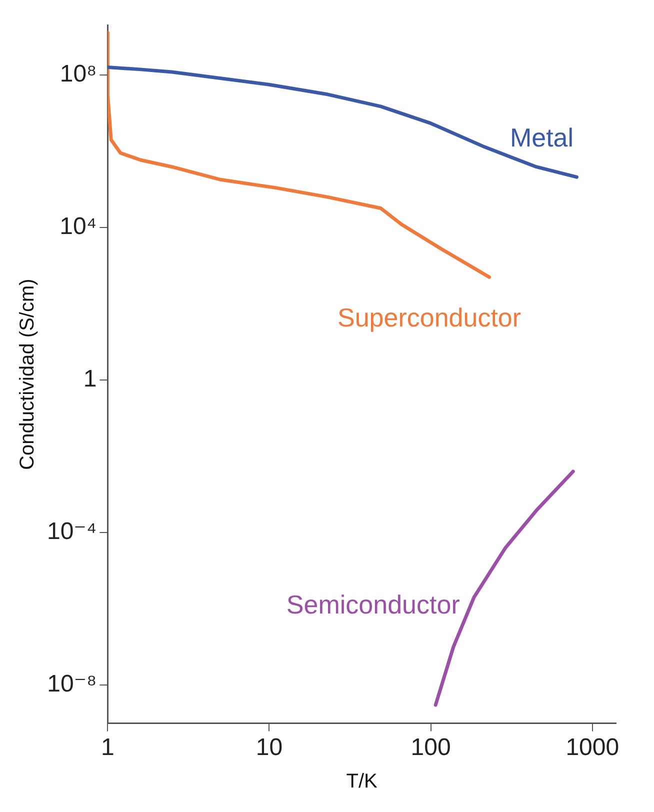 The image size is (654, 812). Describe the element at coordinates (373, 605) in the screenshot. I see `series-label: Semiconductor` at that location.